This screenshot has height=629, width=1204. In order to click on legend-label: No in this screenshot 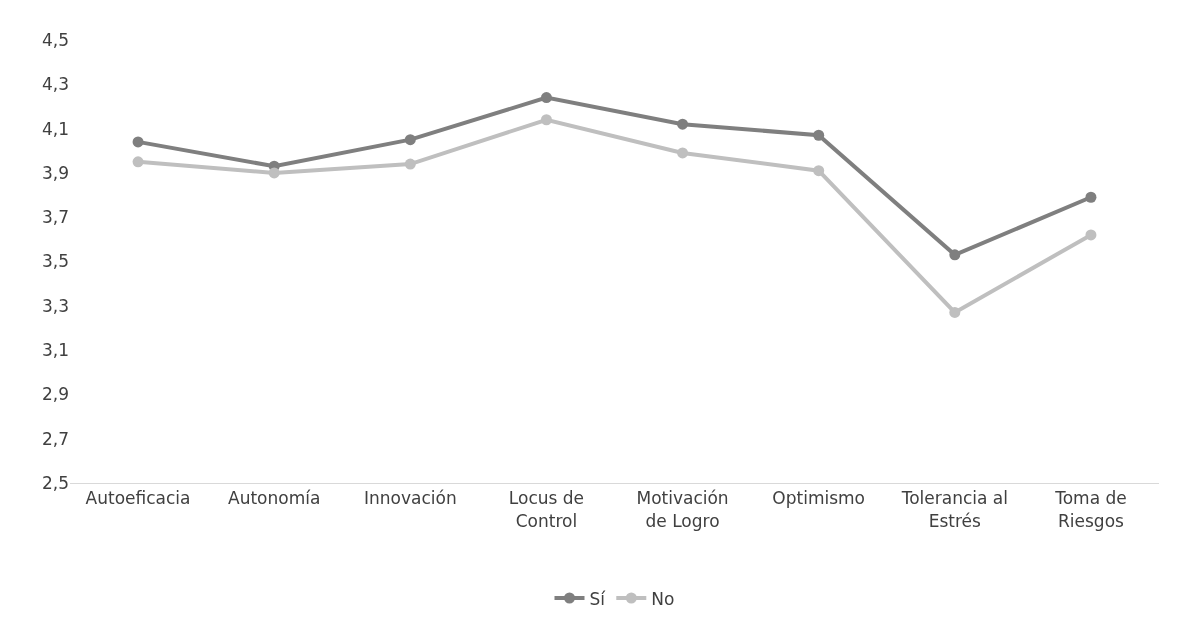, I will do `click(663, 598)`.